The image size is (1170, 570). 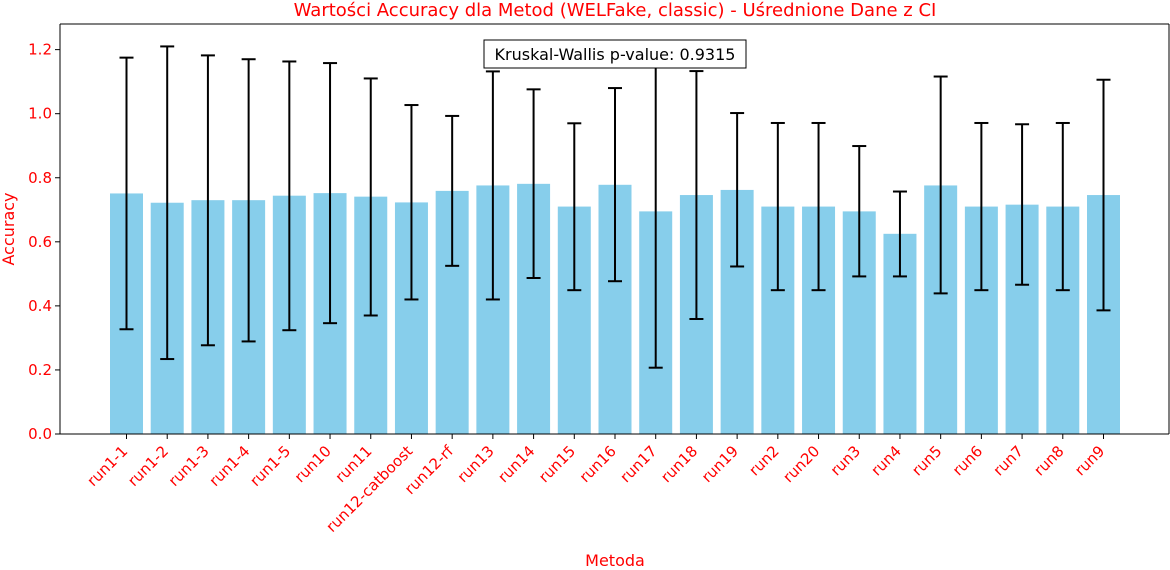 I want to click on y-axis-ticks: 0.0 0.2 0.4 0.6 0.8 1.0 1.2, so click(x=44, y=242).